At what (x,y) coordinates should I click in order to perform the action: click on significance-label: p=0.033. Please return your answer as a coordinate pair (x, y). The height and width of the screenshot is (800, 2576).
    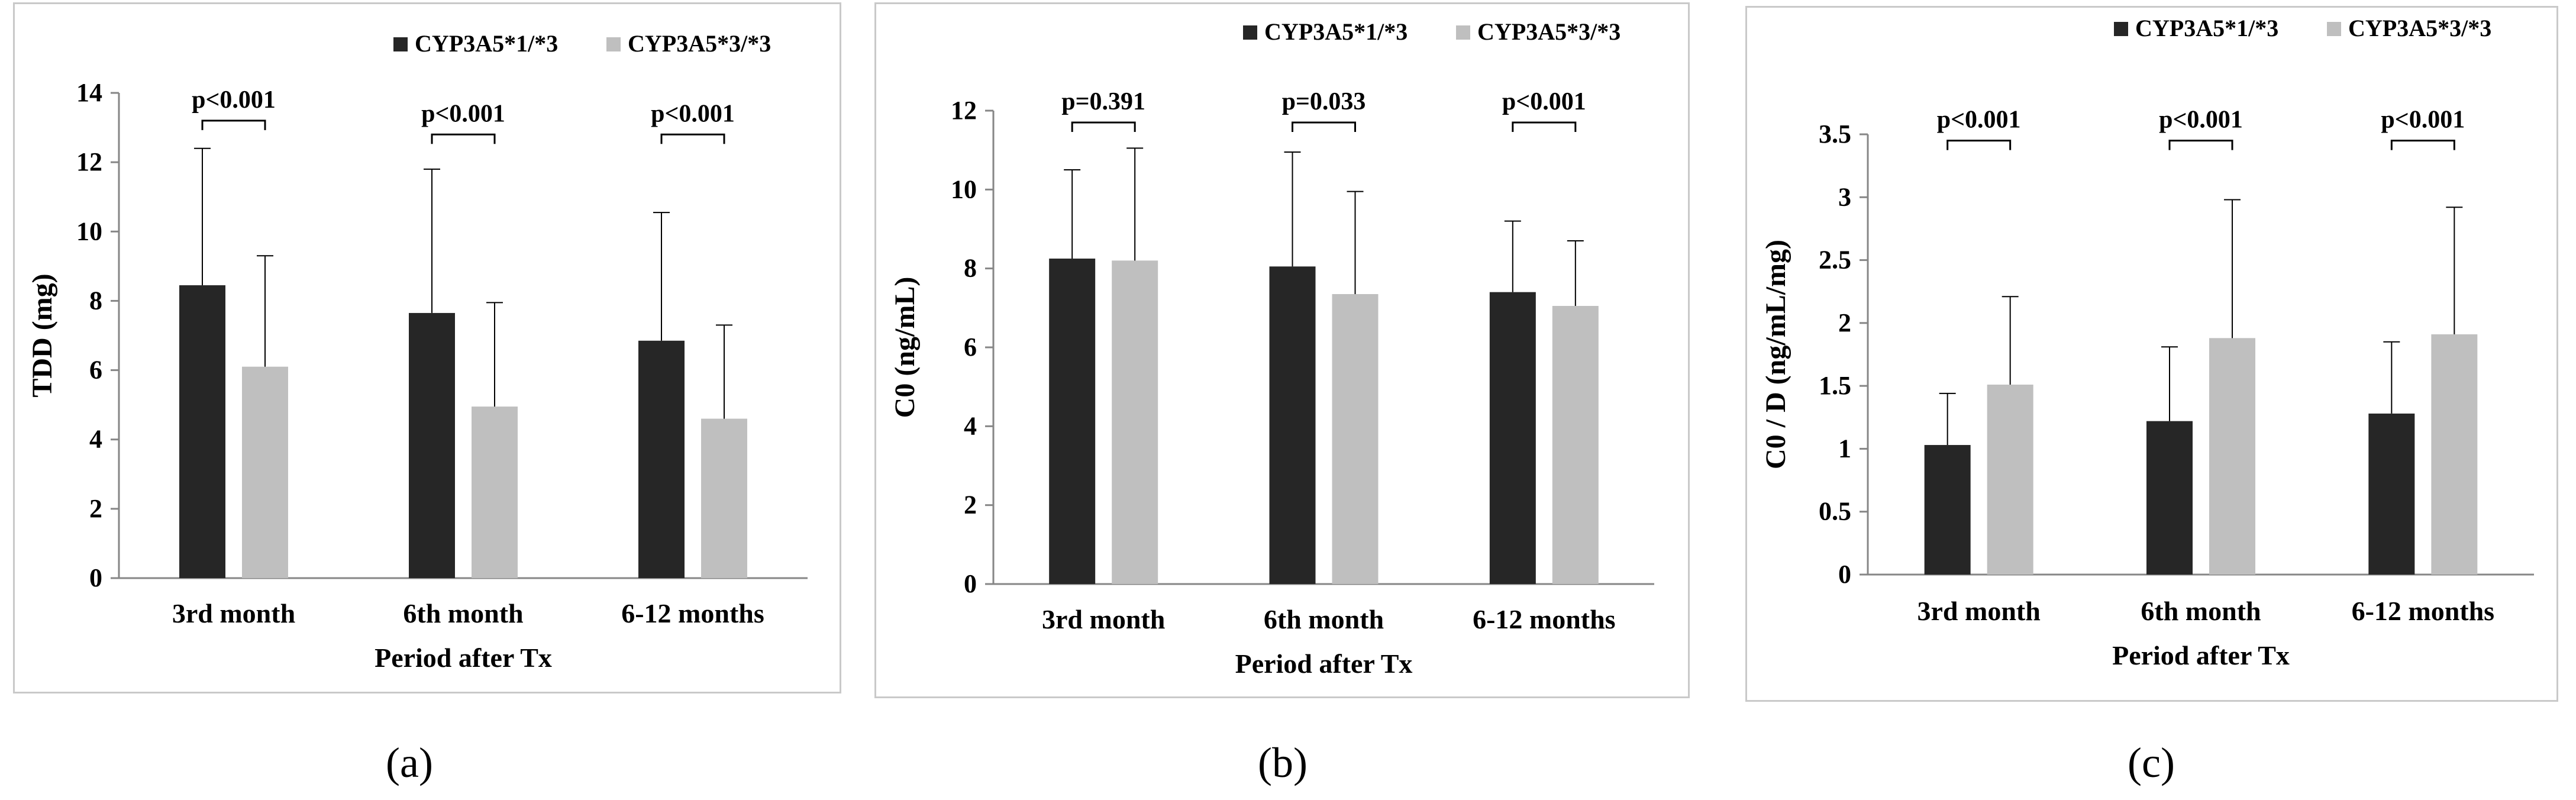
    Looking at the image, I should click on (1324, 101).